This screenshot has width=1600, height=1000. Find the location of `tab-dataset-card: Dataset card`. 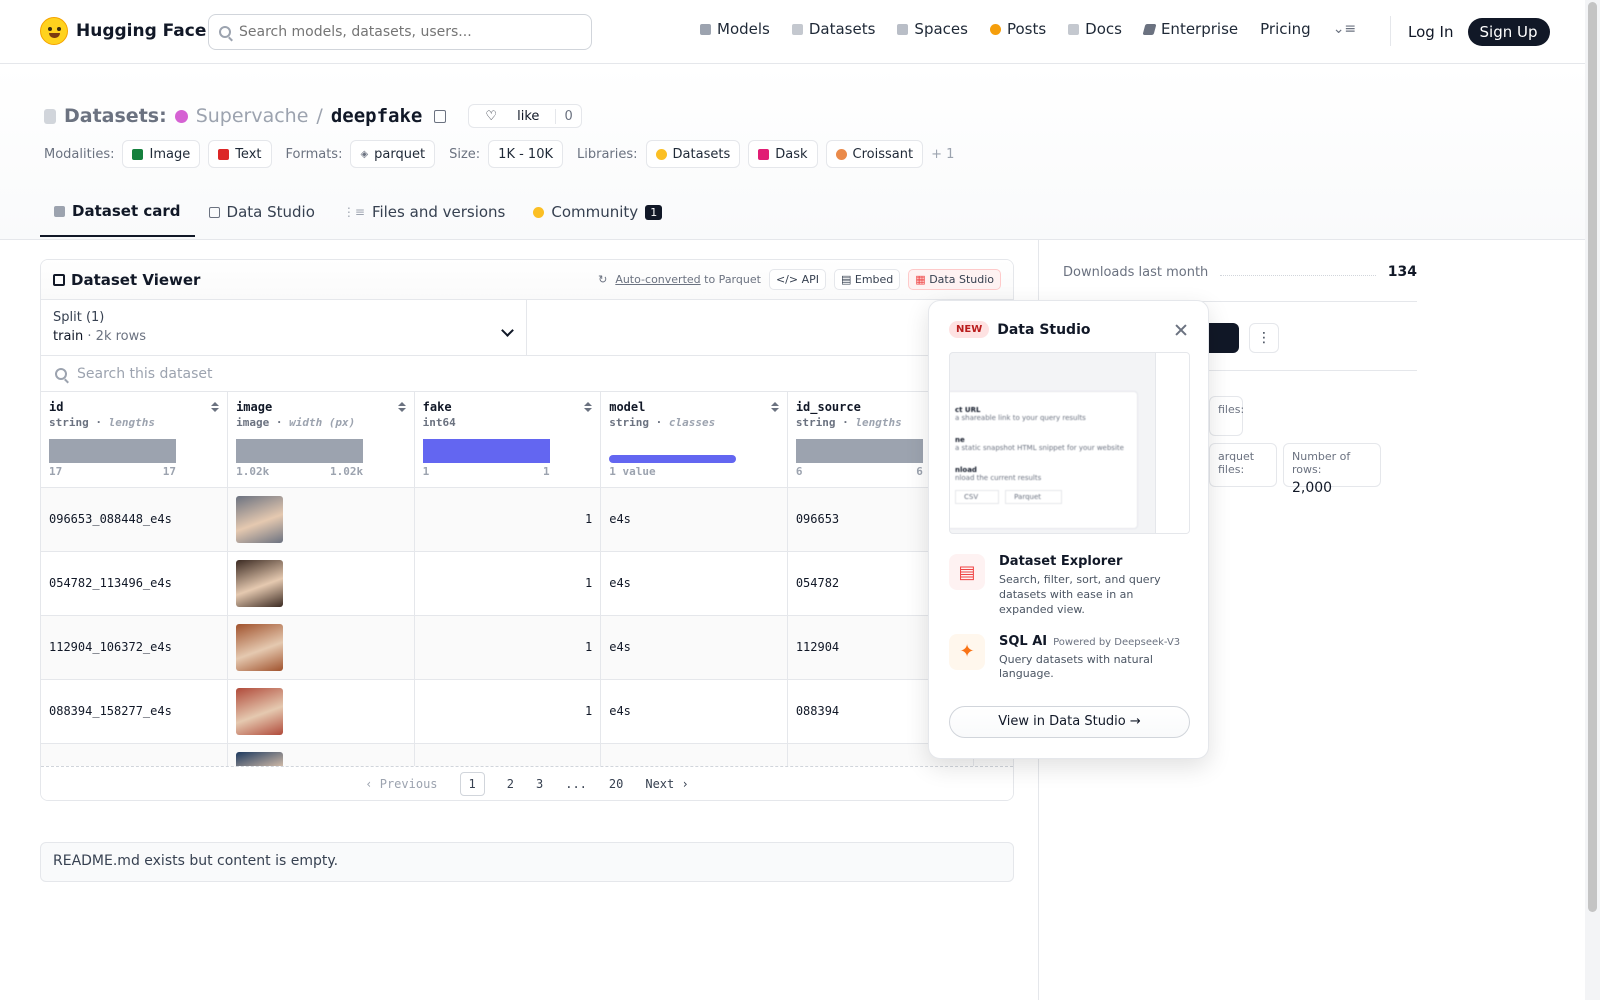

tab-dataset-card: Dataset card is located at coordinates (117, 214).